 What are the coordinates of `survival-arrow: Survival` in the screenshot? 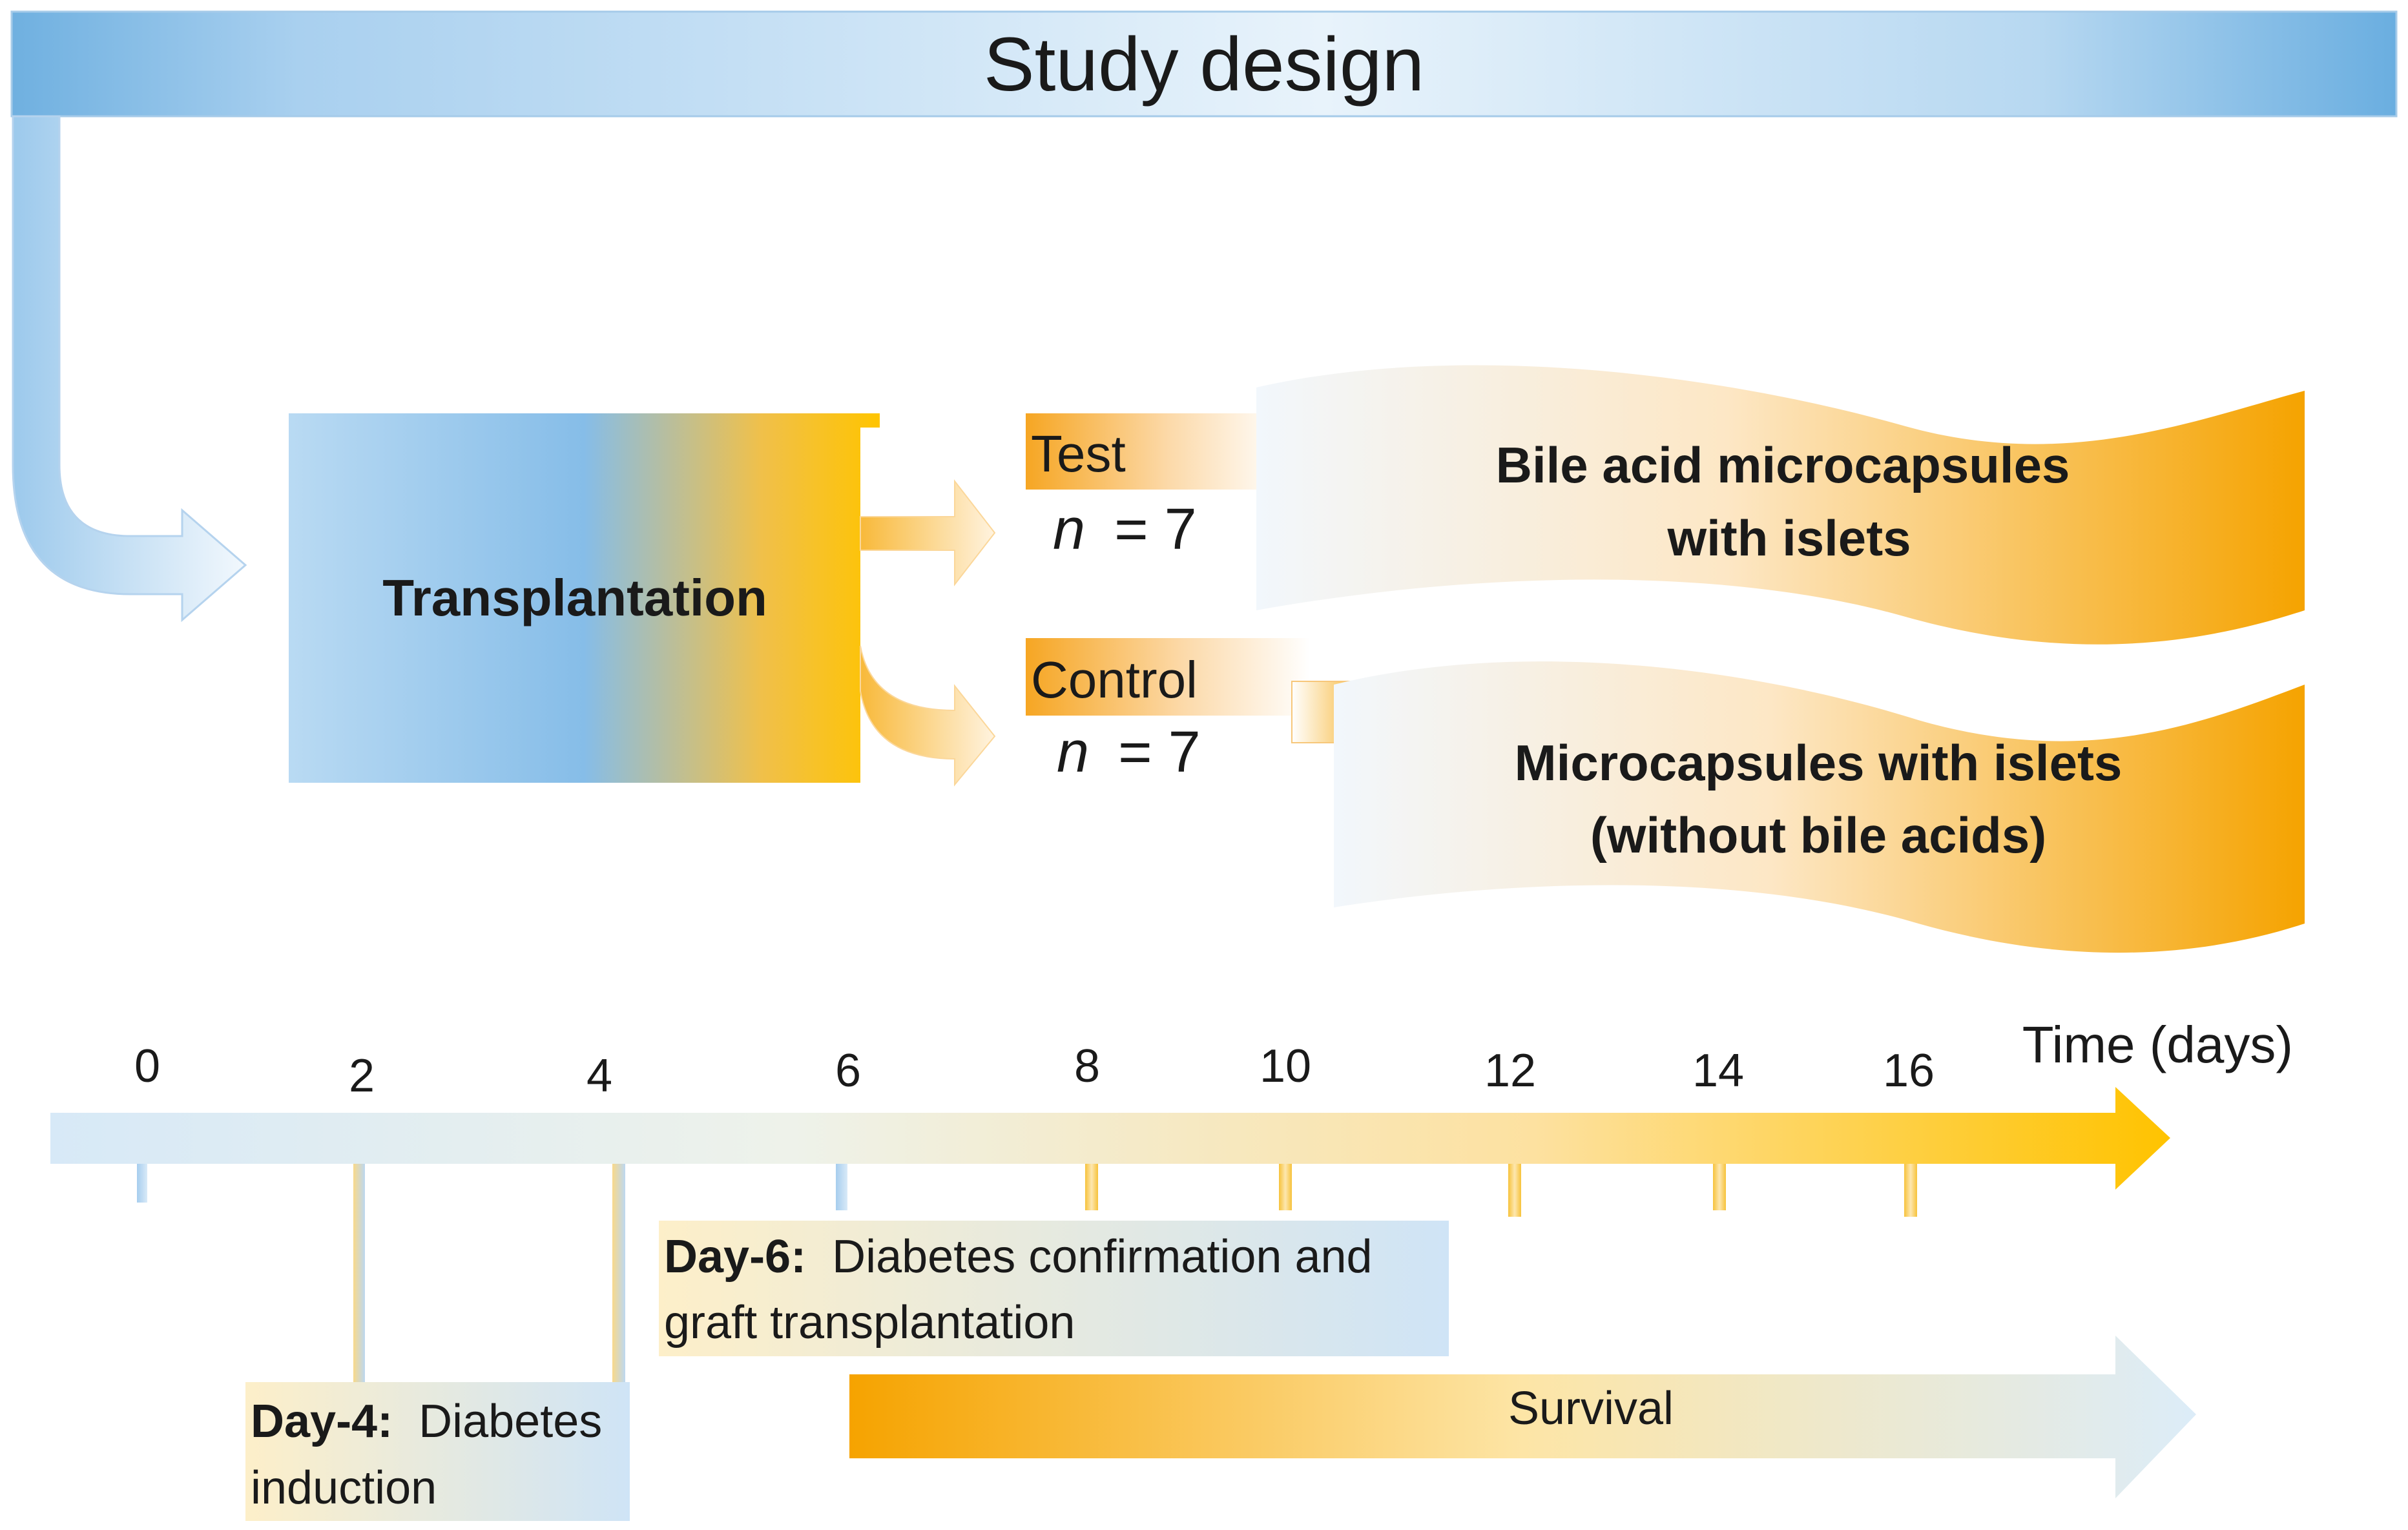 It's located at (1522, 1417).